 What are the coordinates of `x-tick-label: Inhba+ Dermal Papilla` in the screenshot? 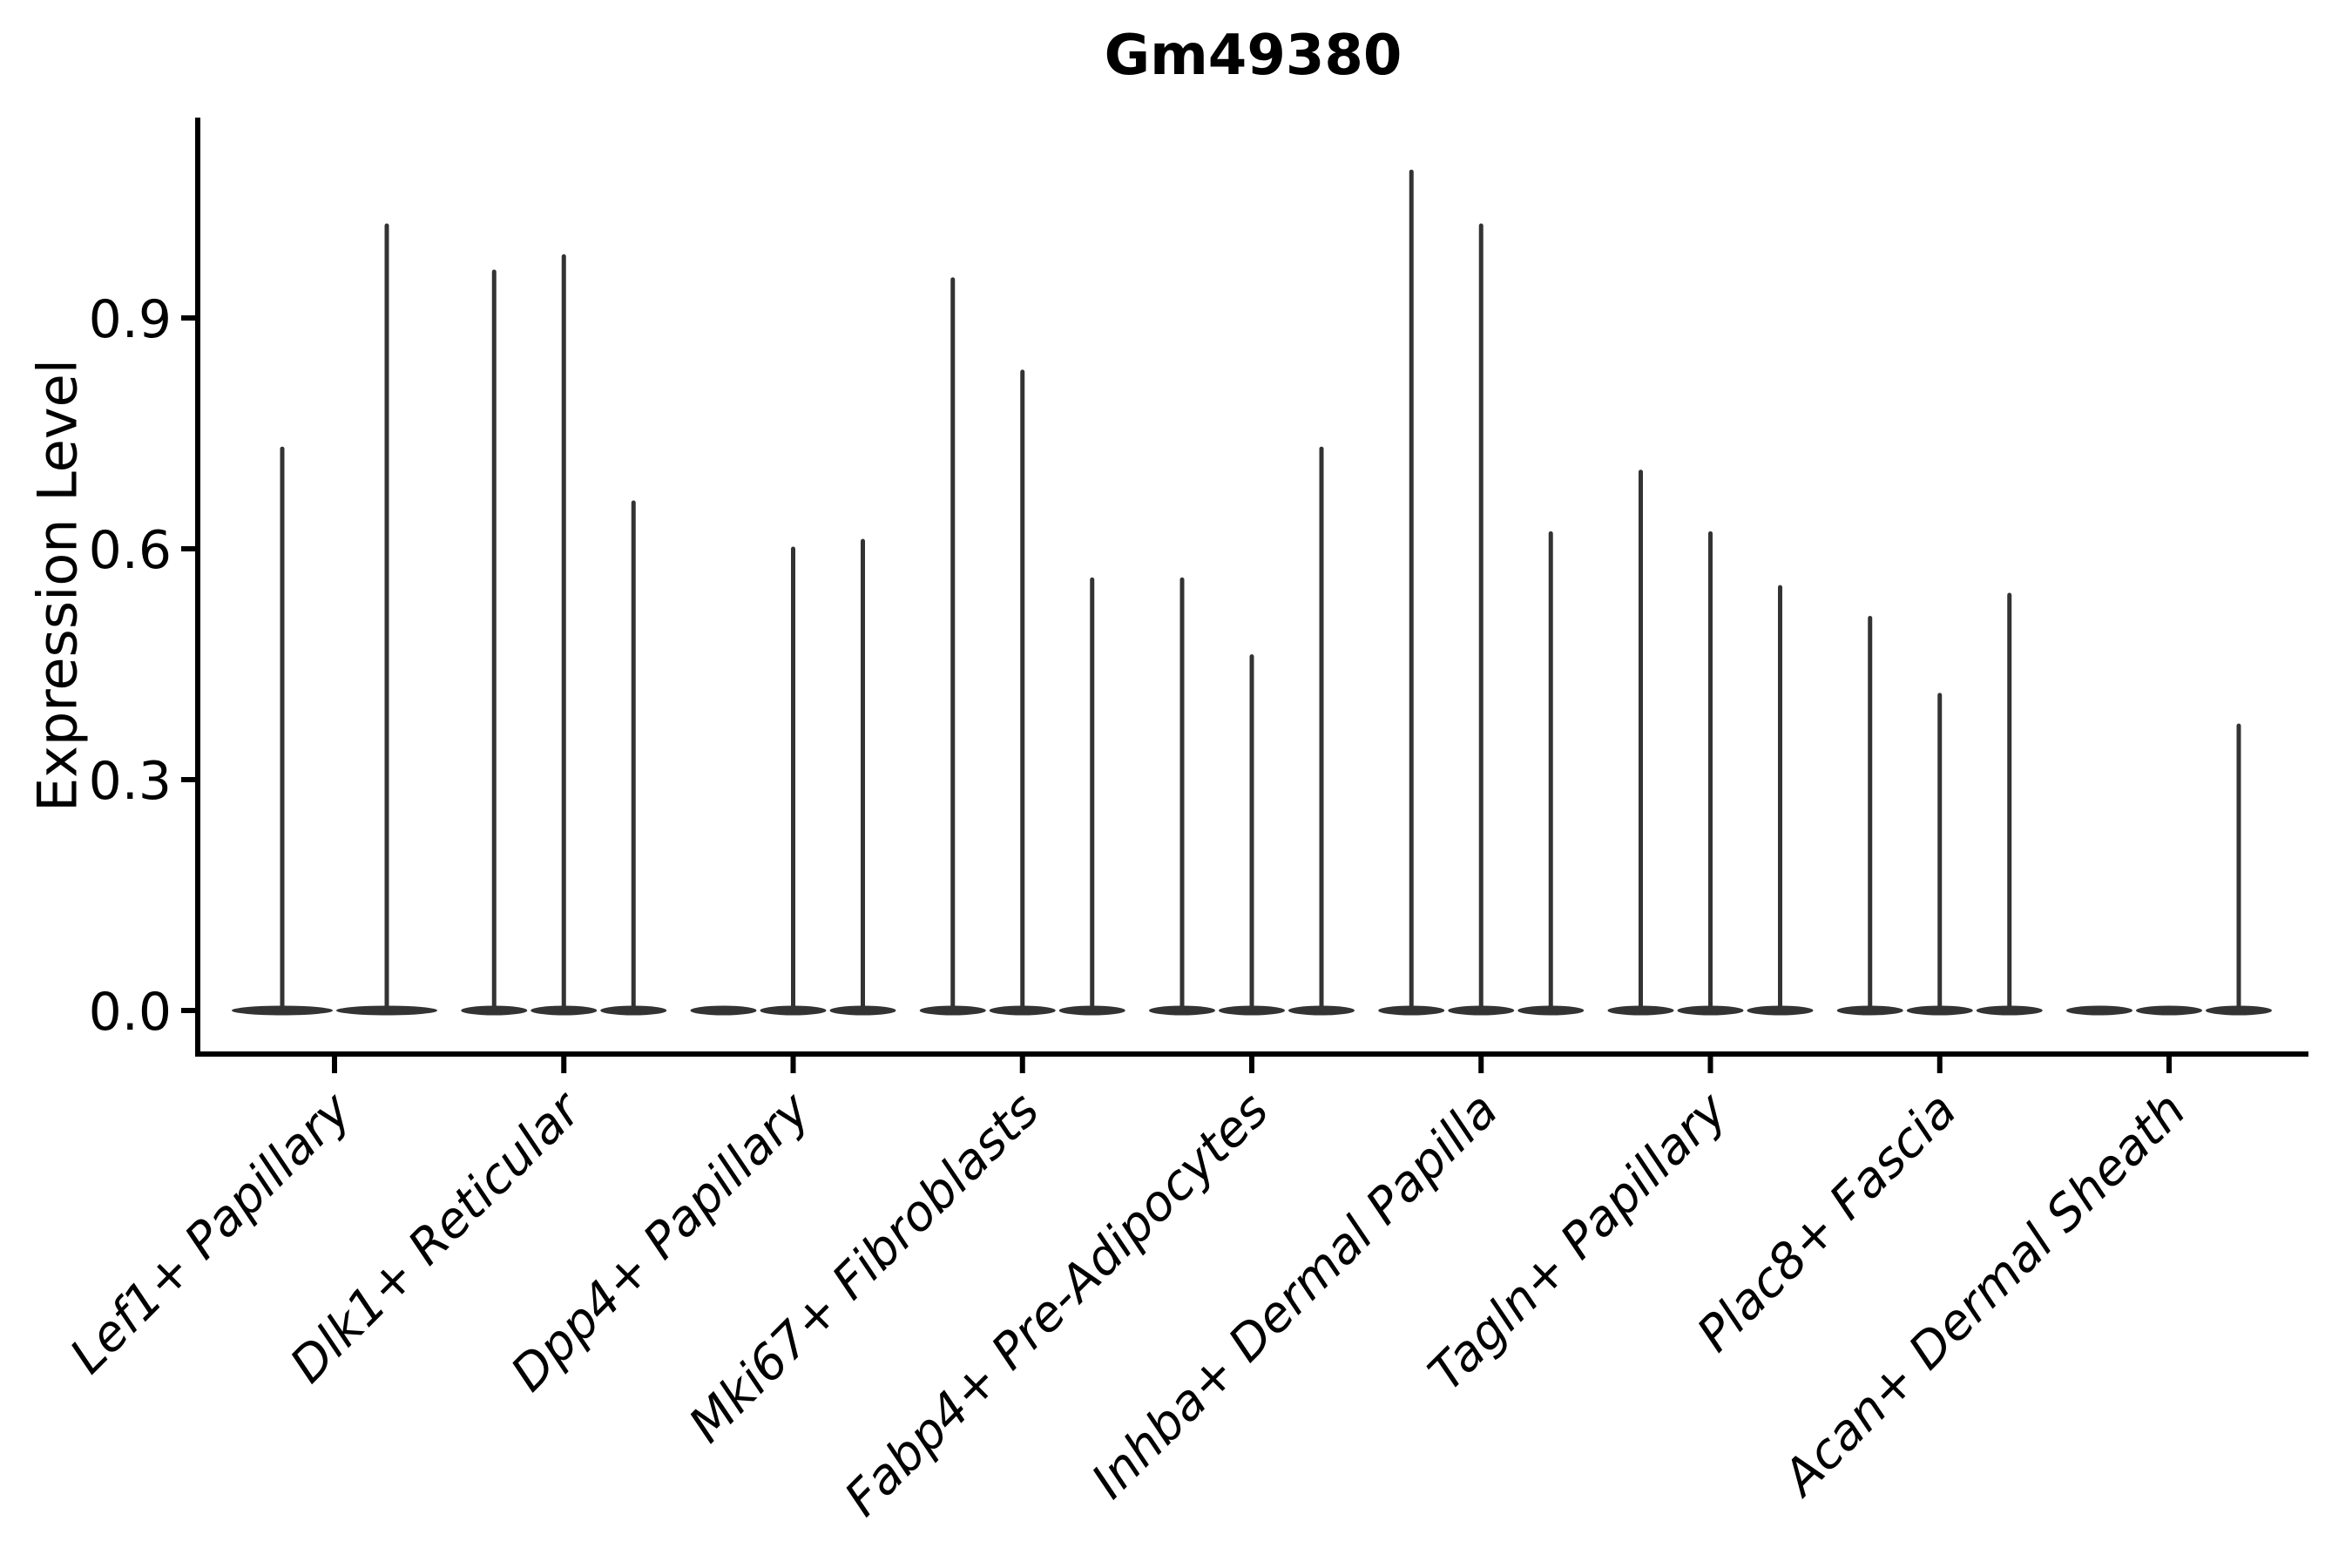 It's located at (1295, 1296).